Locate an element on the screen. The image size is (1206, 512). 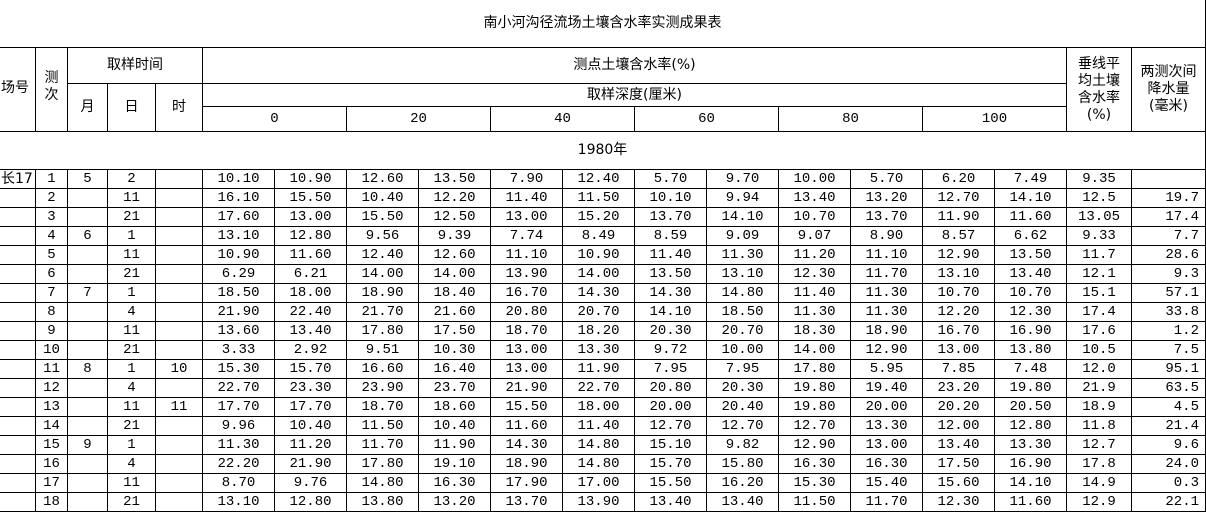
cell-text: 13.30 is located at coordinates (886, 425).